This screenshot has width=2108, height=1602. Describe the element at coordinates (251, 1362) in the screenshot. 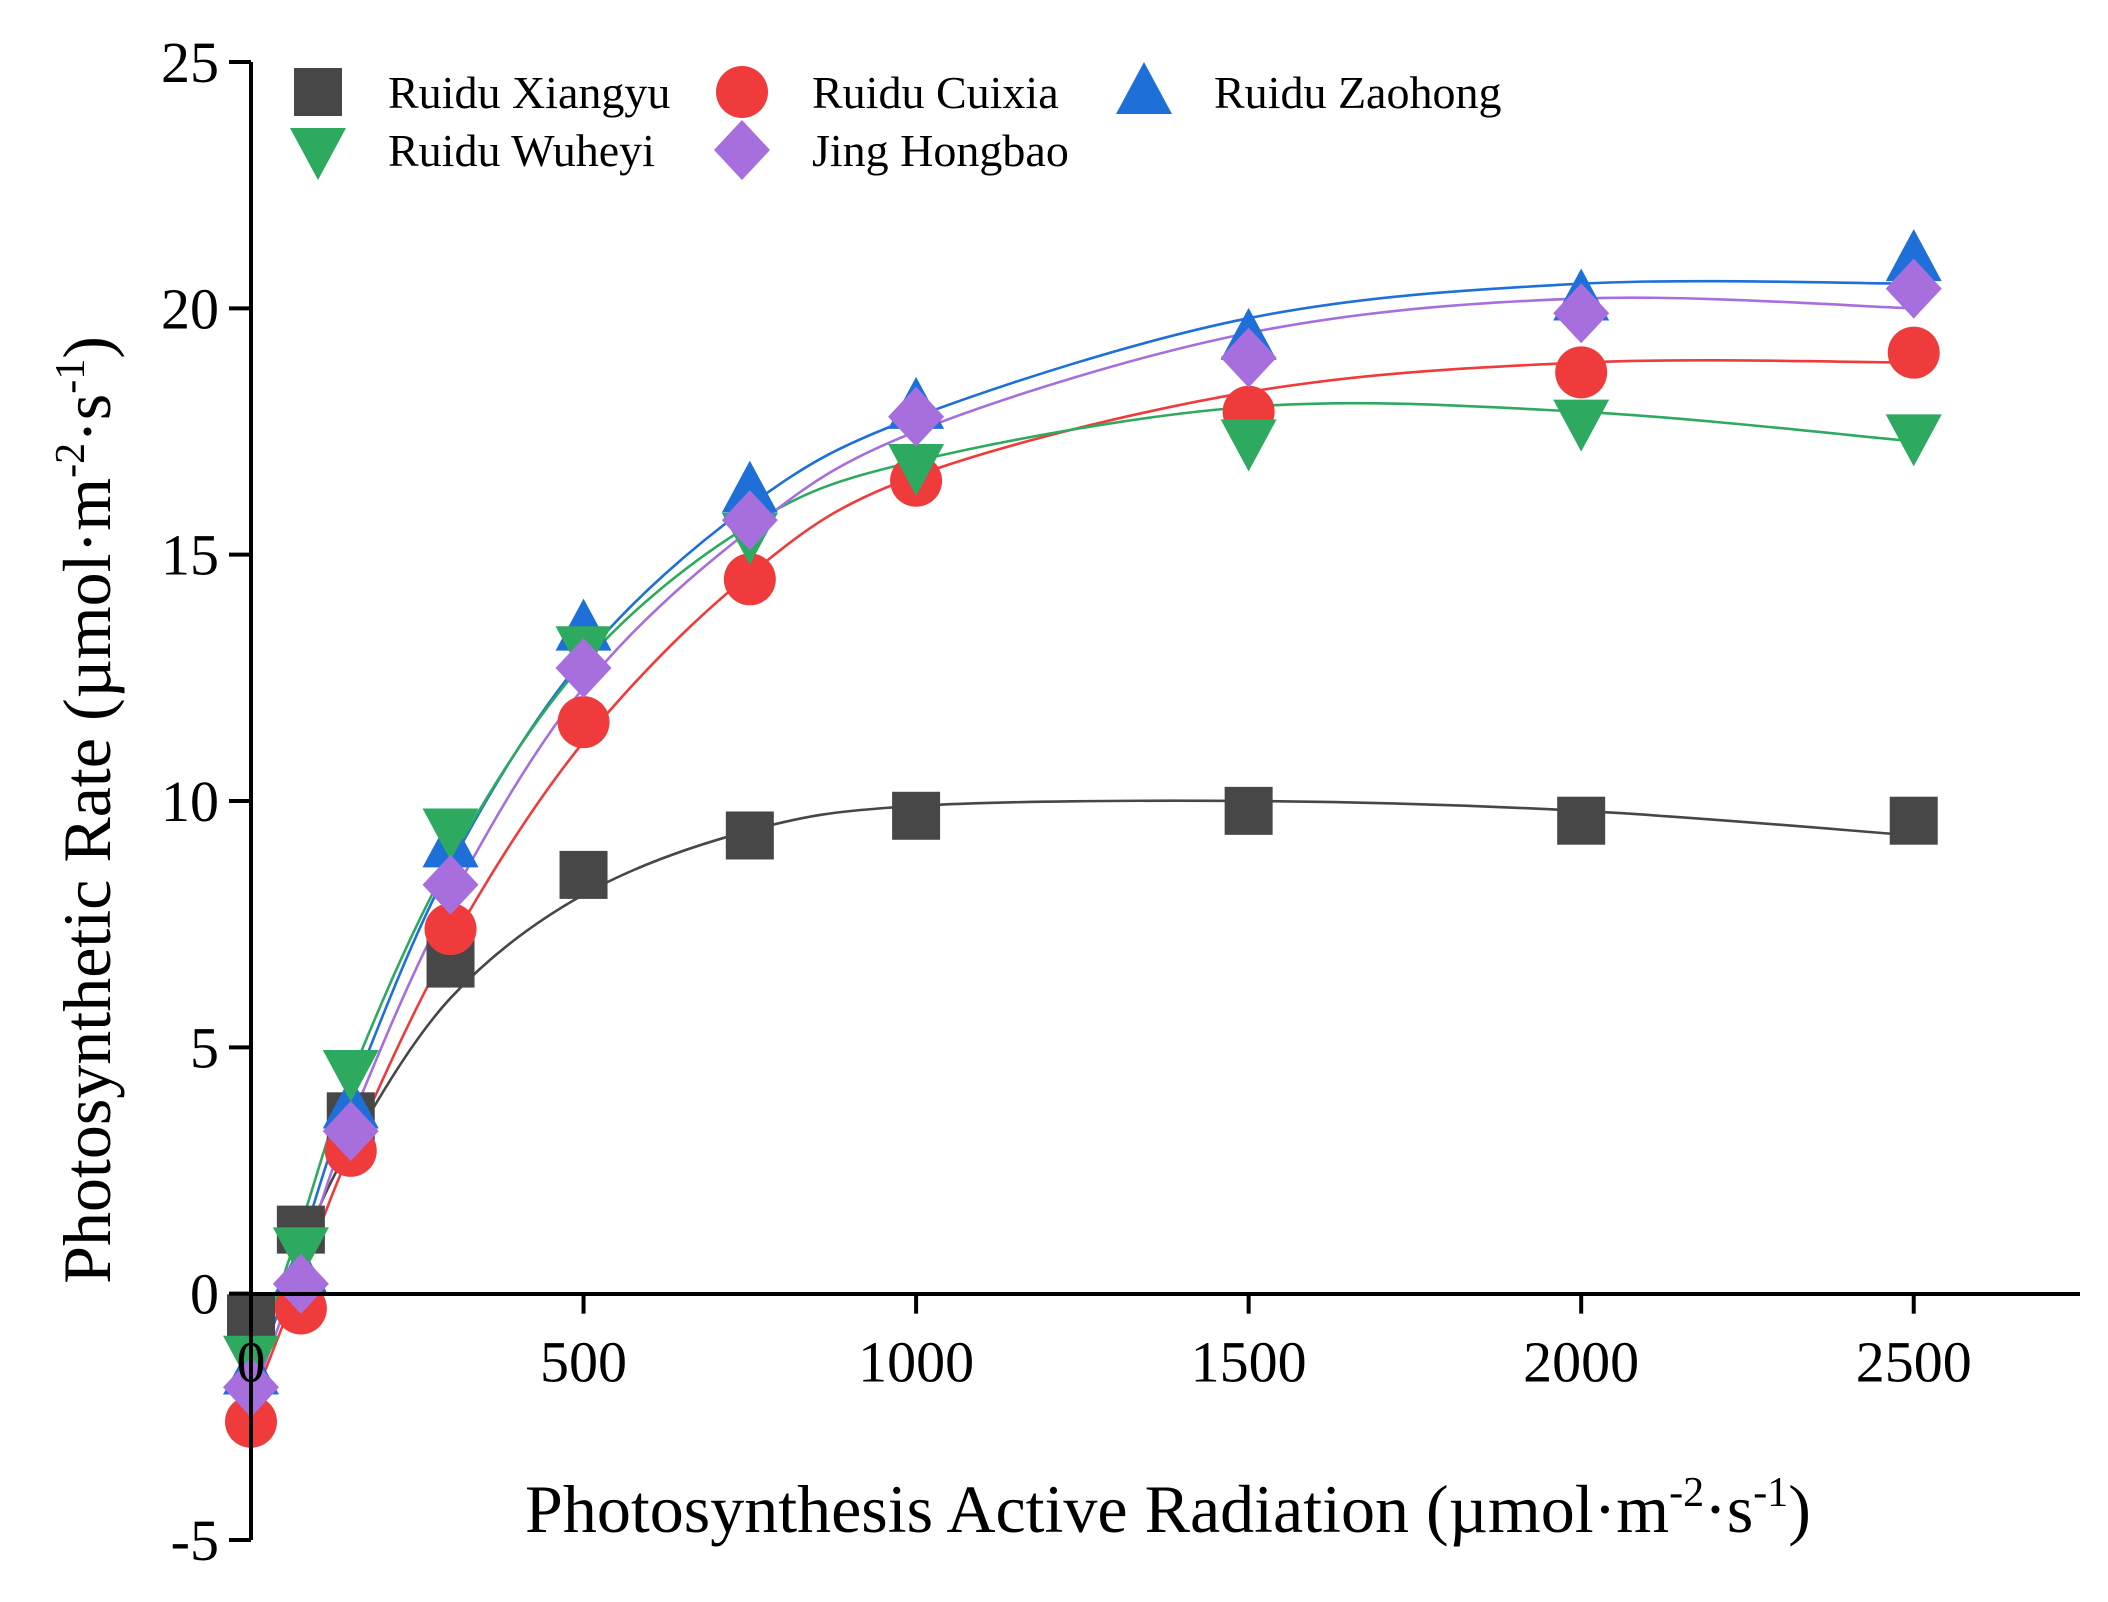

I see `x-tick-label: 0` at that location.